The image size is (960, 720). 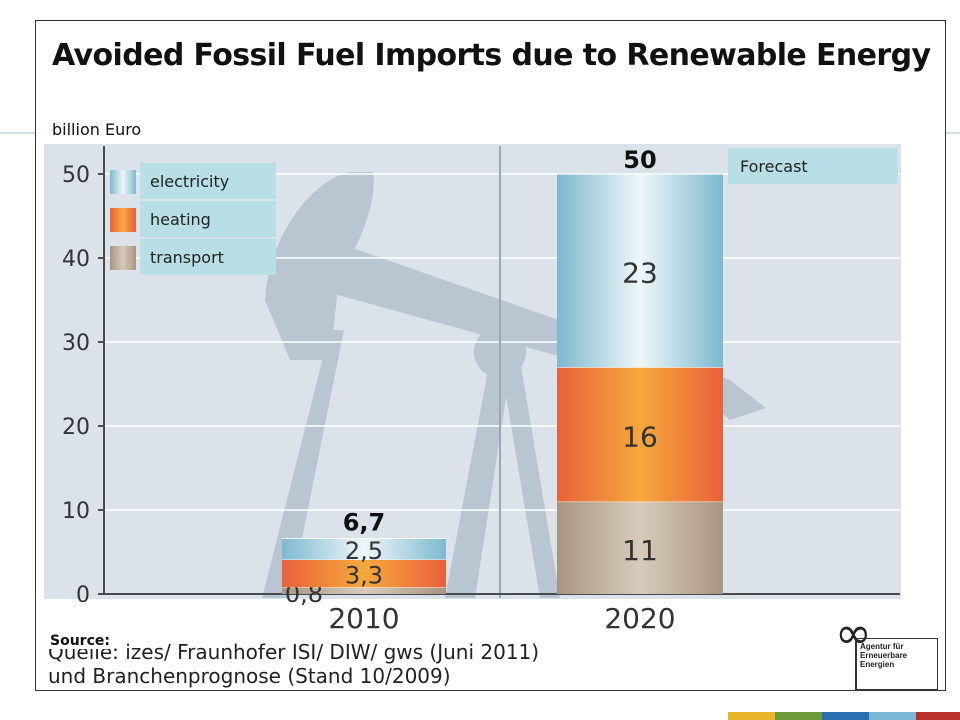 I want to click on logo-text-line-1: Agentur für, so click(x=882, y=646).